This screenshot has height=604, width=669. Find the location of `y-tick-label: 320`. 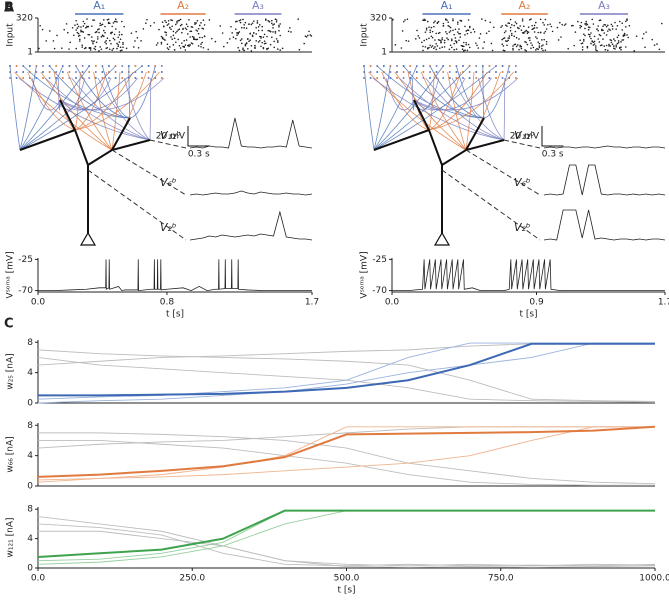

y-tick-label: 320 is located at coordinates (378, 19).